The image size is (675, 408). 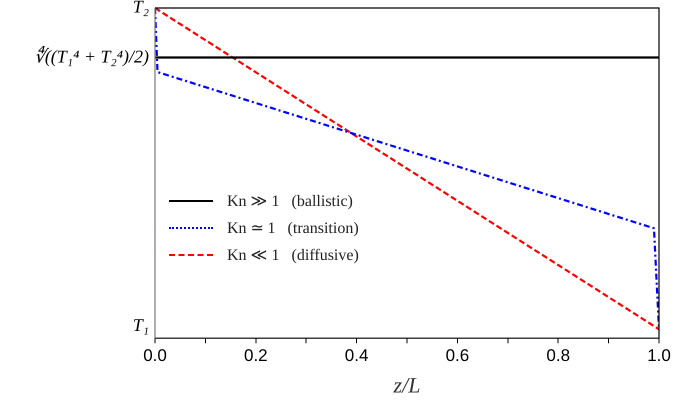 What do you see at coordinates (458, 356) in the screenshot?
I see `x-tick-label: 0.6` at bounding box center [458, 356].